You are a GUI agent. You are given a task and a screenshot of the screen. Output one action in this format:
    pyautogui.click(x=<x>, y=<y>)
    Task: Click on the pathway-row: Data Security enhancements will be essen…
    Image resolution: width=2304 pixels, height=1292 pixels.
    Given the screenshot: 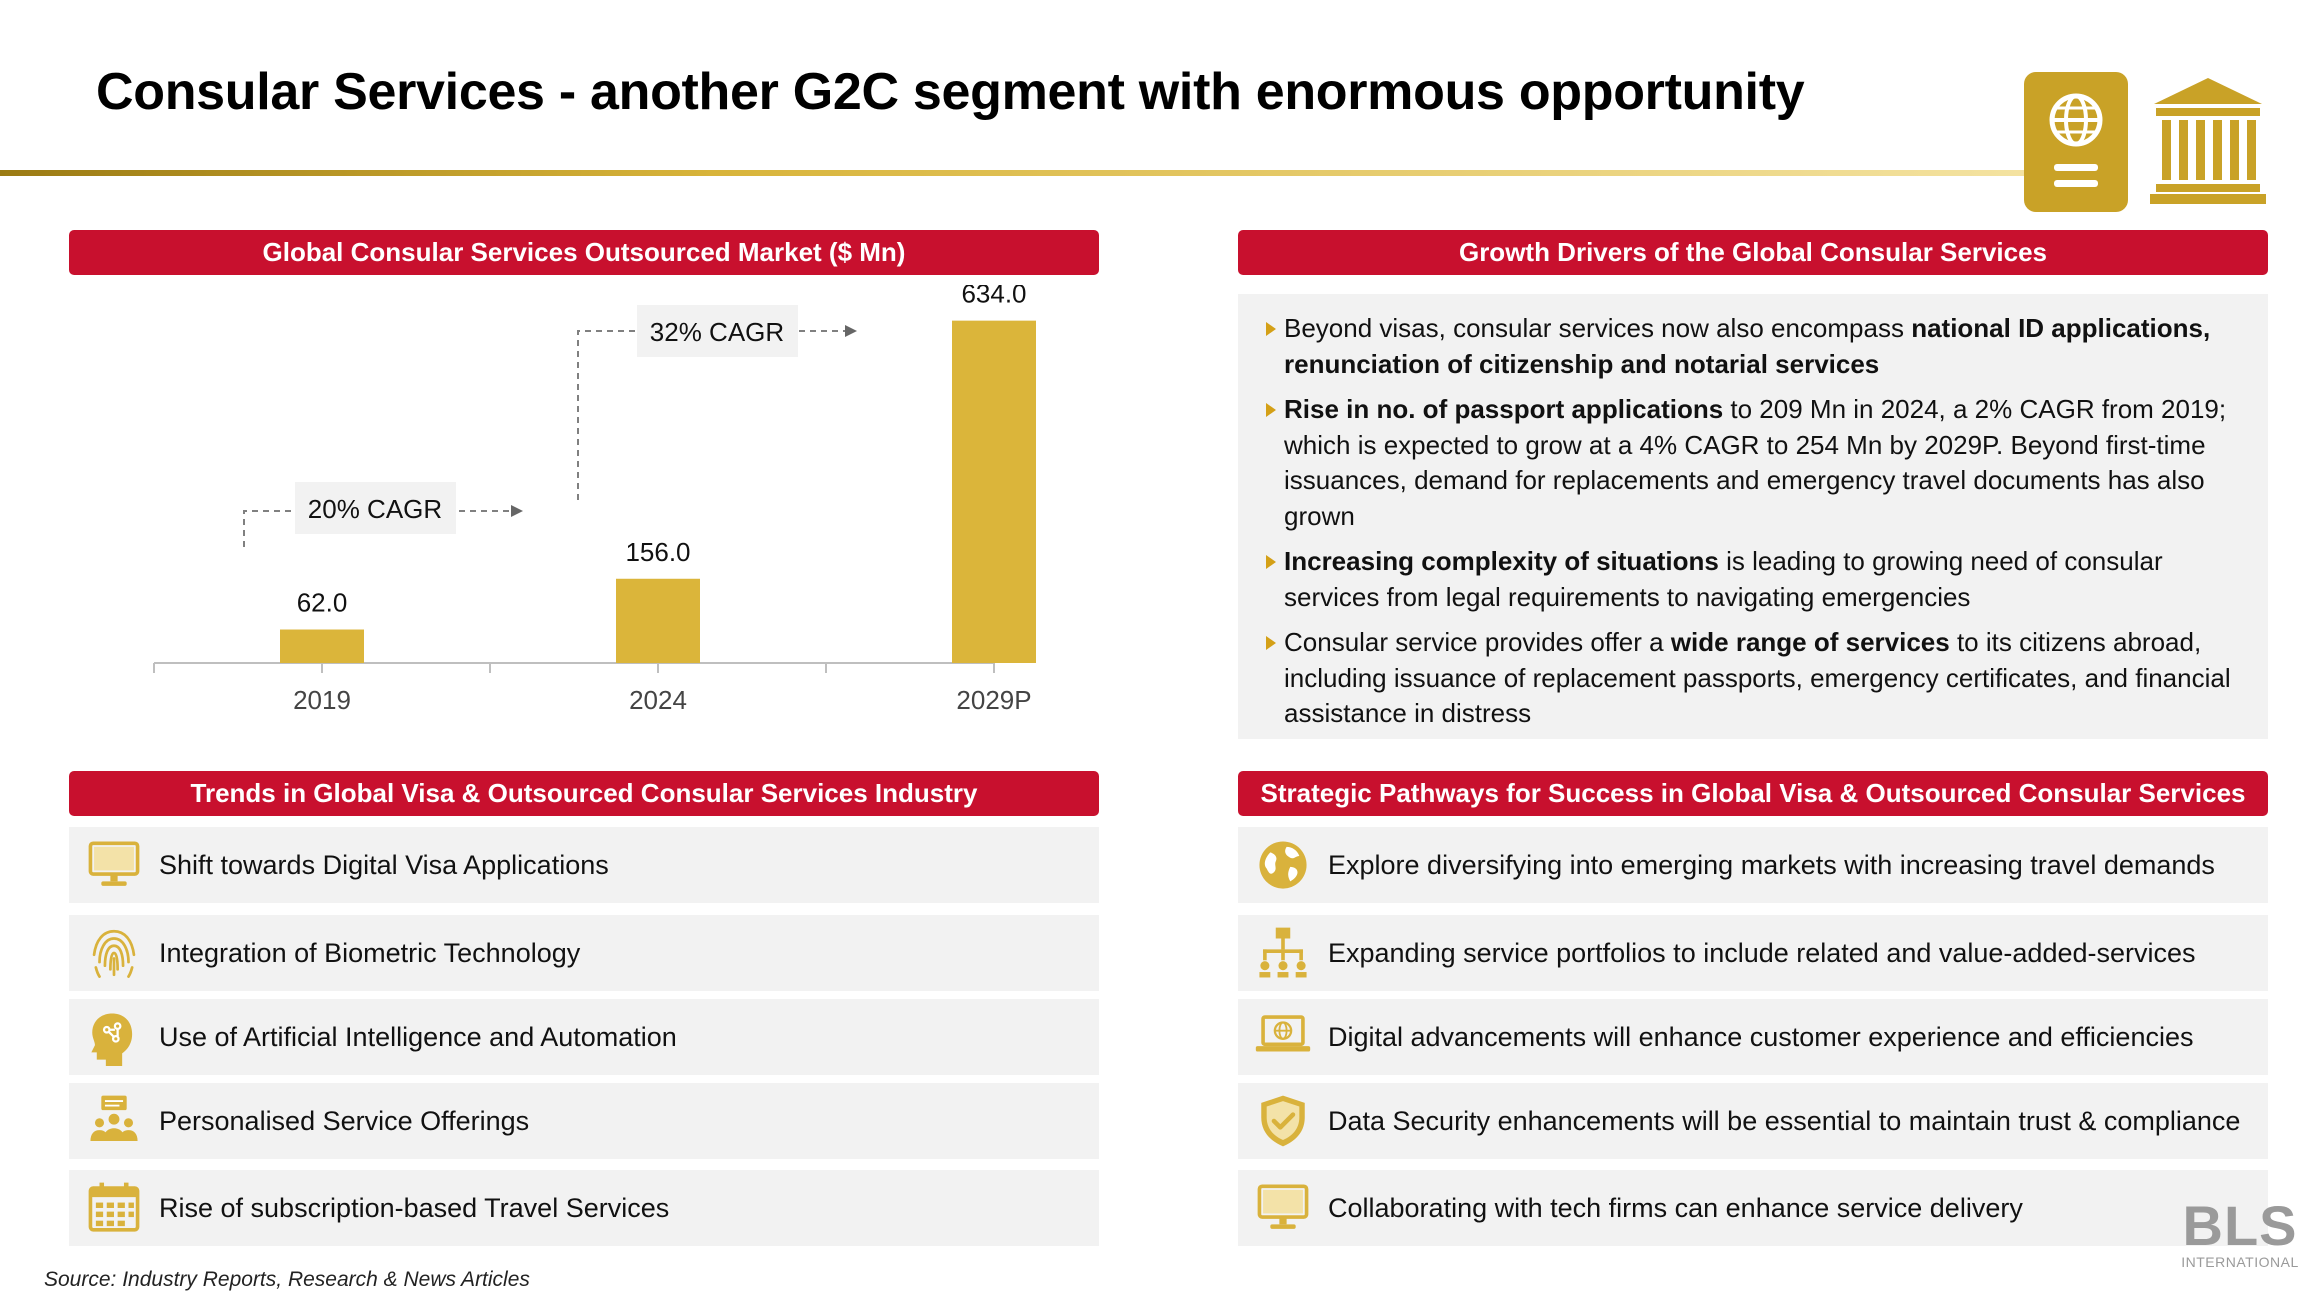 What is the action you would take?
    pyautogui.click(x=1753, y=1121)
    